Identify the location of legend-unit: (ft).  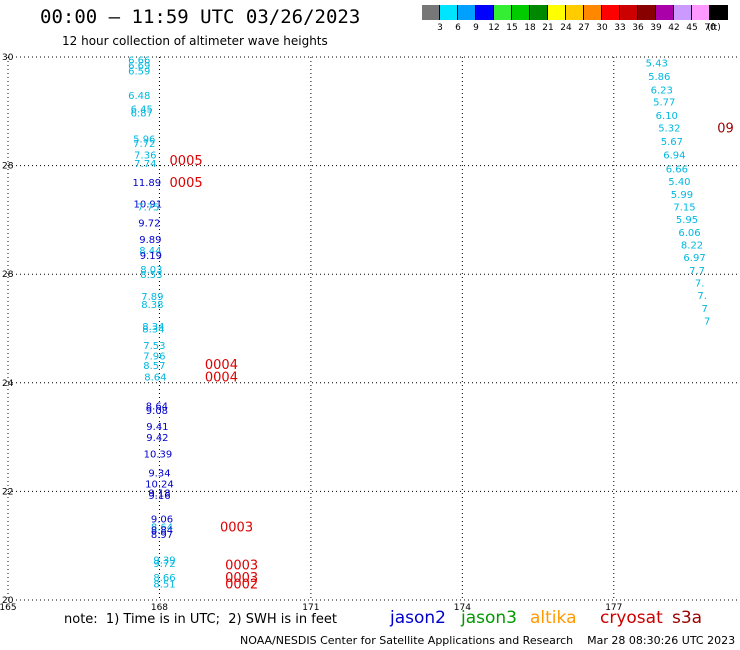
(714, 28).